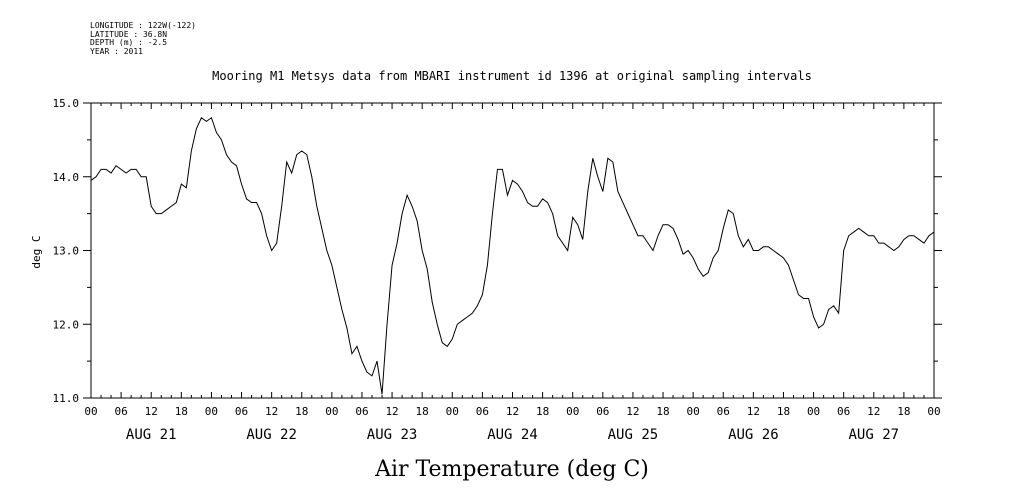 The width and height of the screenshot is (1009, 504). I want to click on day-label: AUG 25, so click(633, 435).